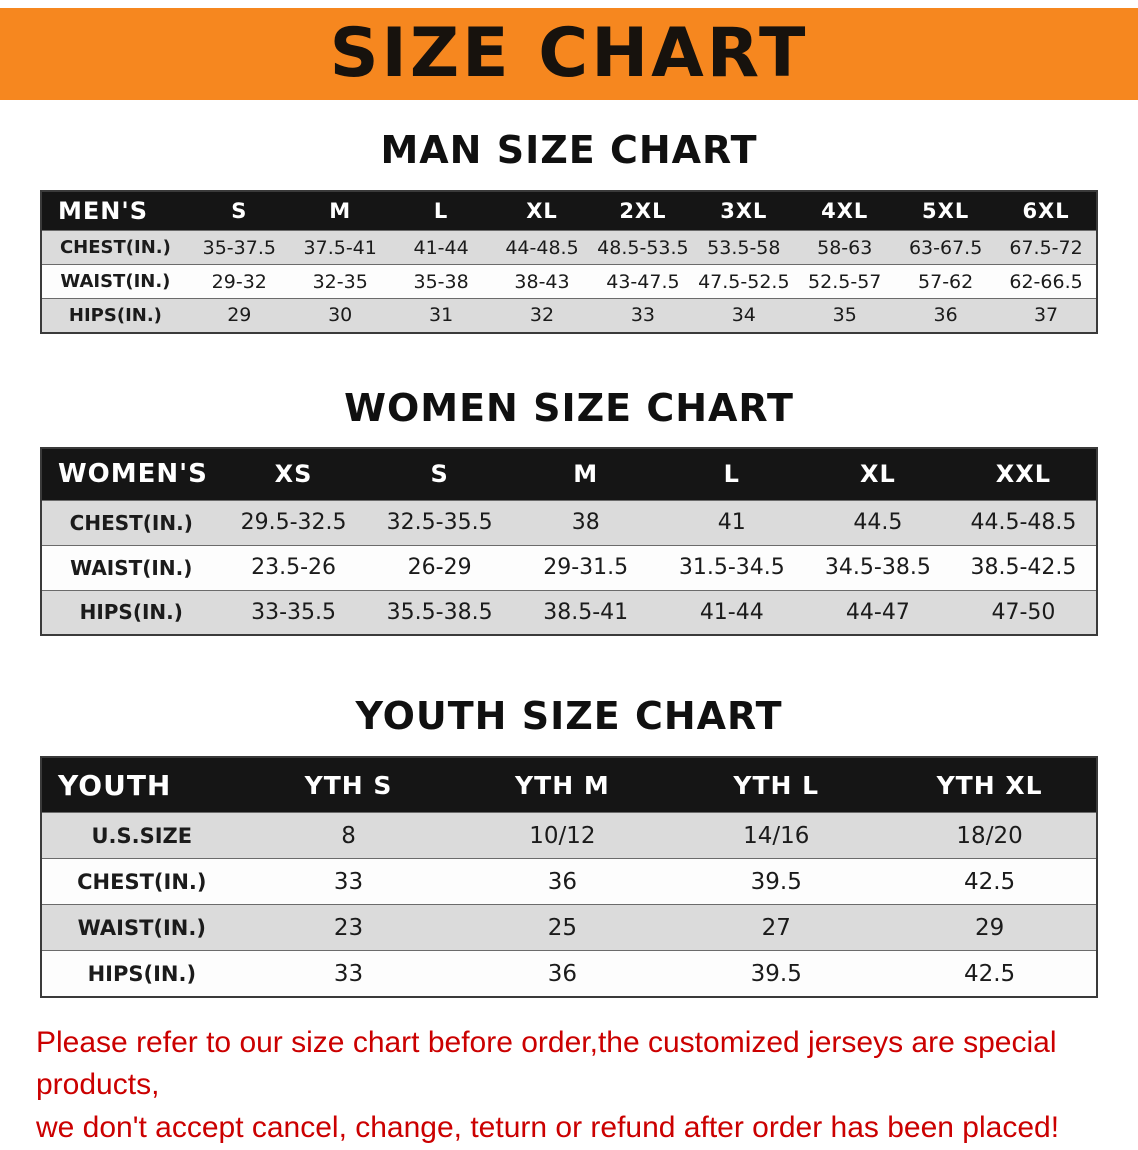  Describe the element at coordinates (946, 247) in the screenshot. I see `size-value: 63-67.5` at that location.